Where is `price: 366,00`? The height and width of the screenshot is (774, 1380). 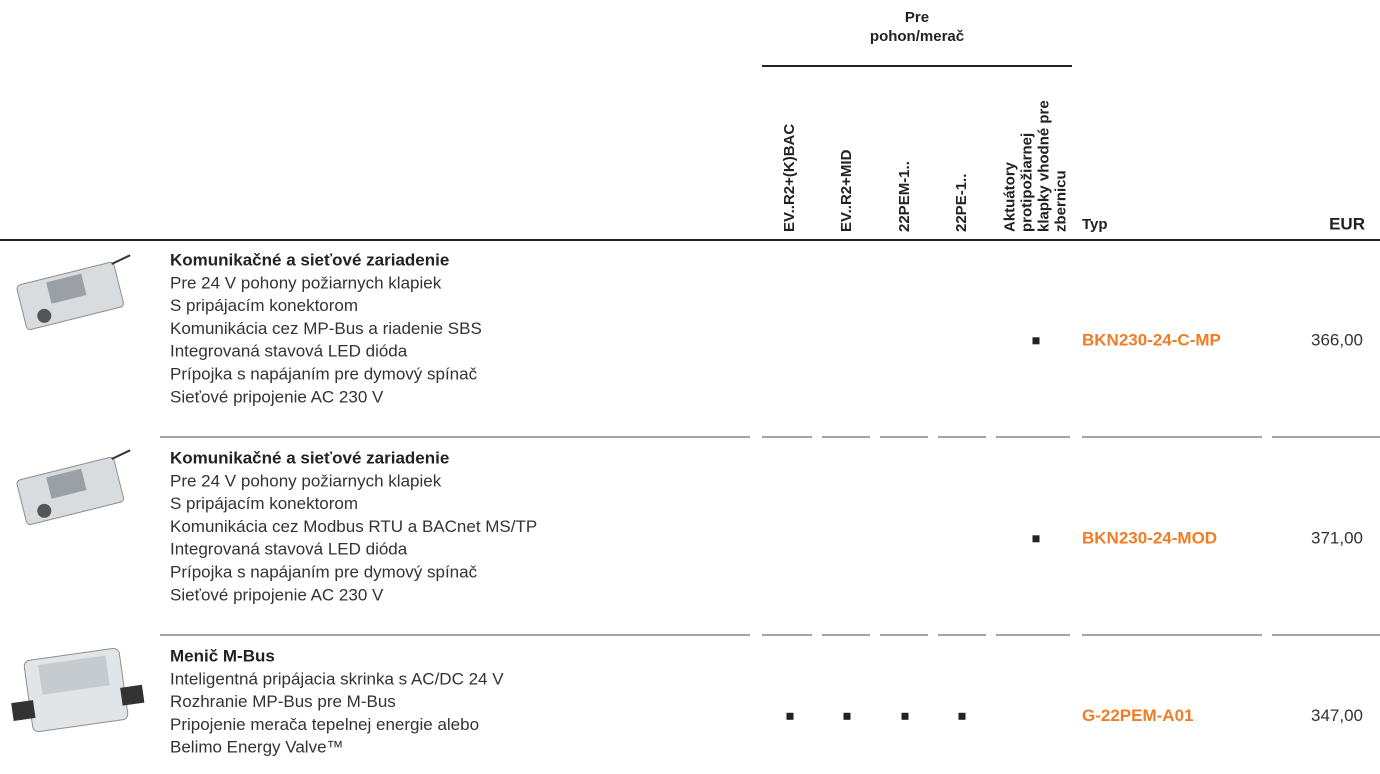 price: 366,00 is located at coordinates (1337, 339).